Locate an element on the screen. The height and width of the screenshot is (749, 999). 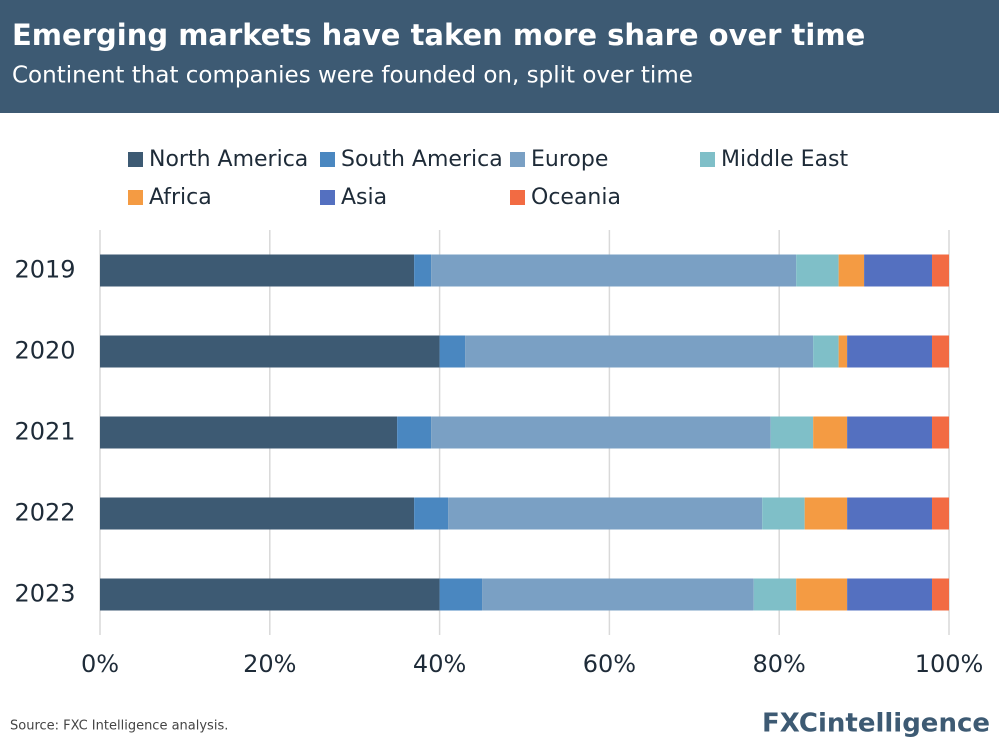
x-tick-label: 100% is located at coordinates (949, 664).